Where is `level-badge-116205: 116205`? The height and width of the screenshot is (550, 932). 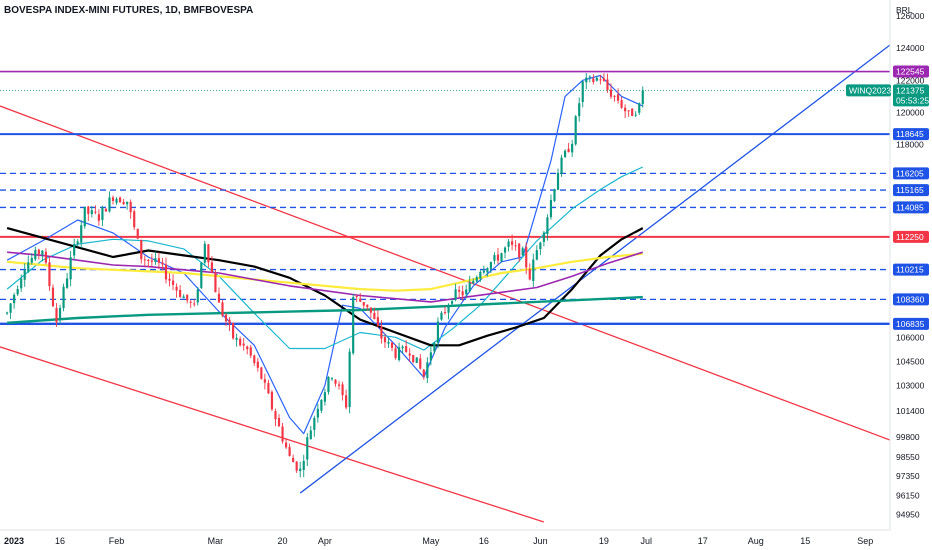
level-badge-116205: 116205 is located at coordinates (911, 173).